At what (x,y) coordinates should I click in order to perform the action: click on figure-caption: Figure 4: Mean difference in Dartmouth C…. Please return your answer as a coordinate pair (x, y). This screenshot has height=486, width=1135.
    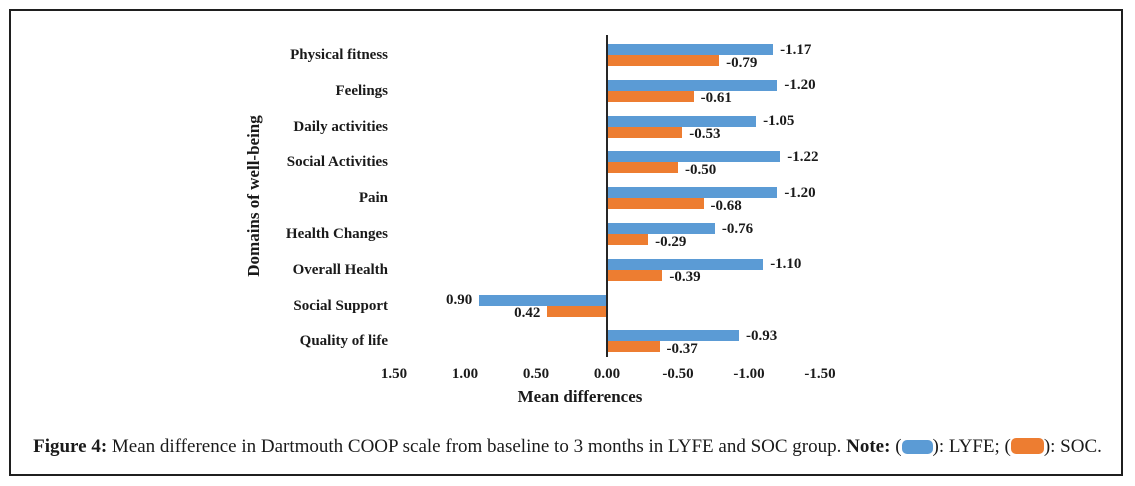
    Looking at the image, I should click on (567, 447).